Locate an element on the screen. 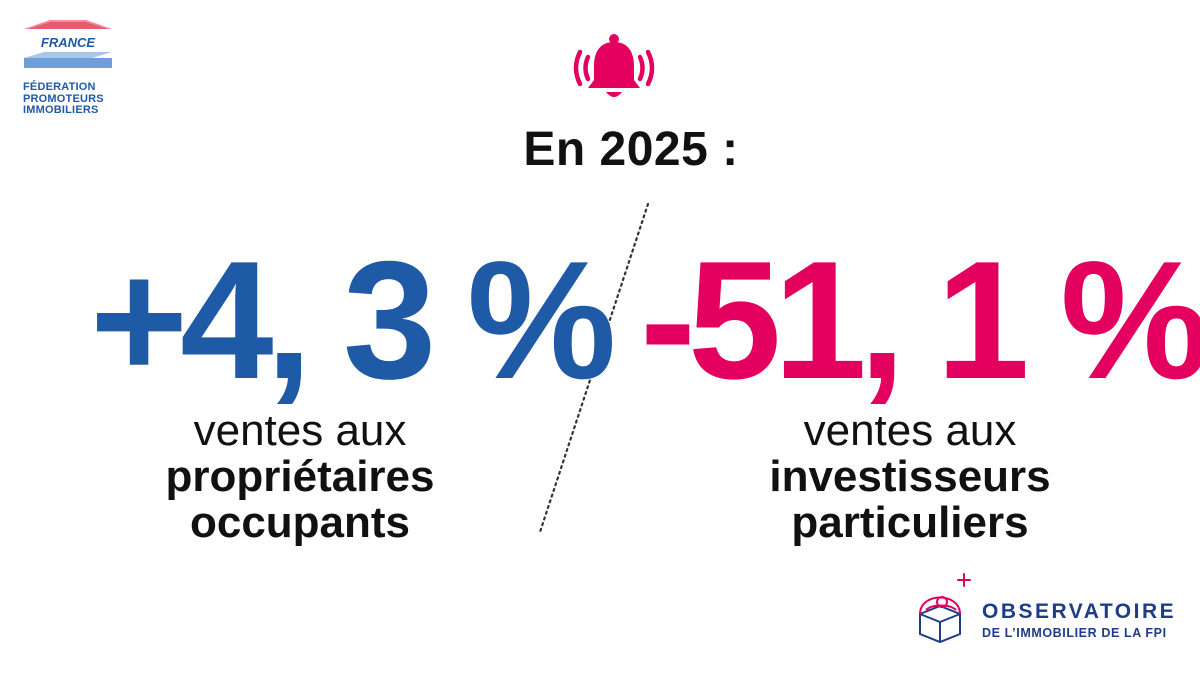  observatoire-title: OBSERVATOIRE is located at coordinates (1079, 611).